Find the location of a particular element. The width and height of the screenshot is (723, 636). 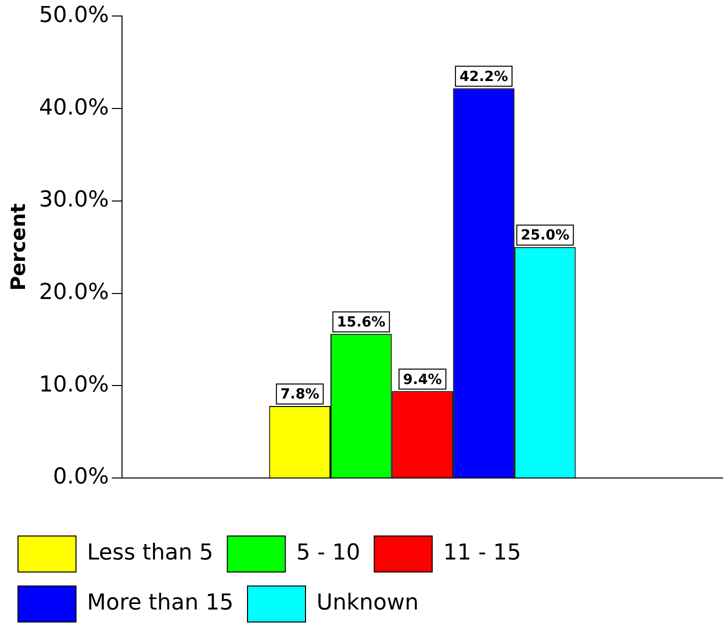

y-tick-label: 10.0% is located at coordinates (74, 385).